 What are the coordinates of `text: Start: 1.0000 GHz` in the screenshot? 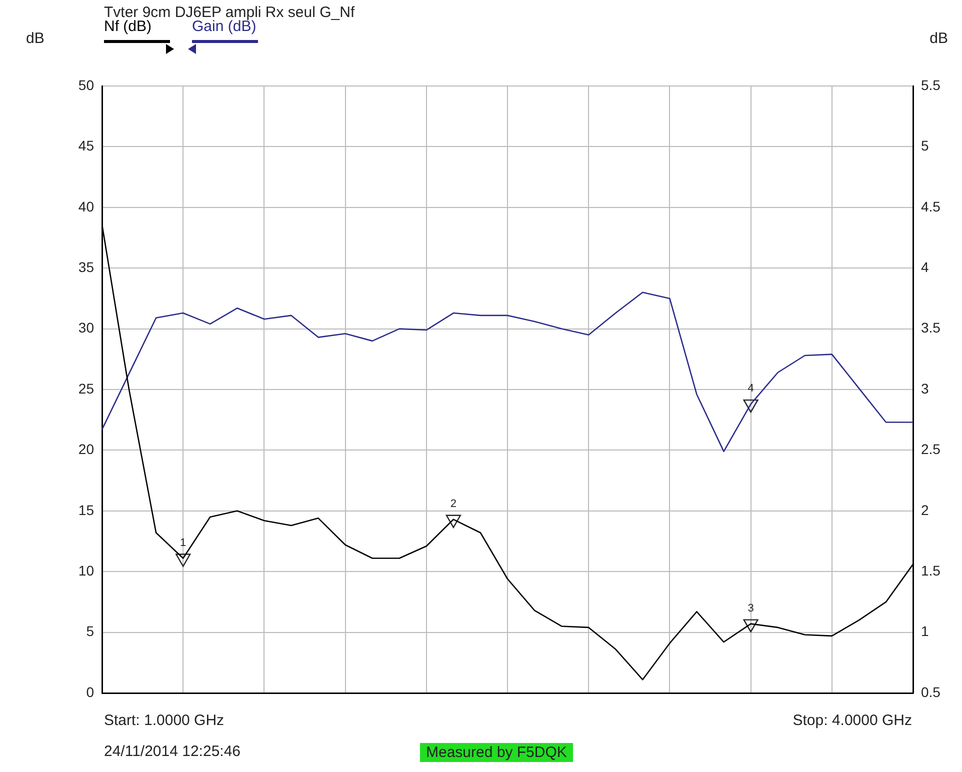 It's located at (164, 720).